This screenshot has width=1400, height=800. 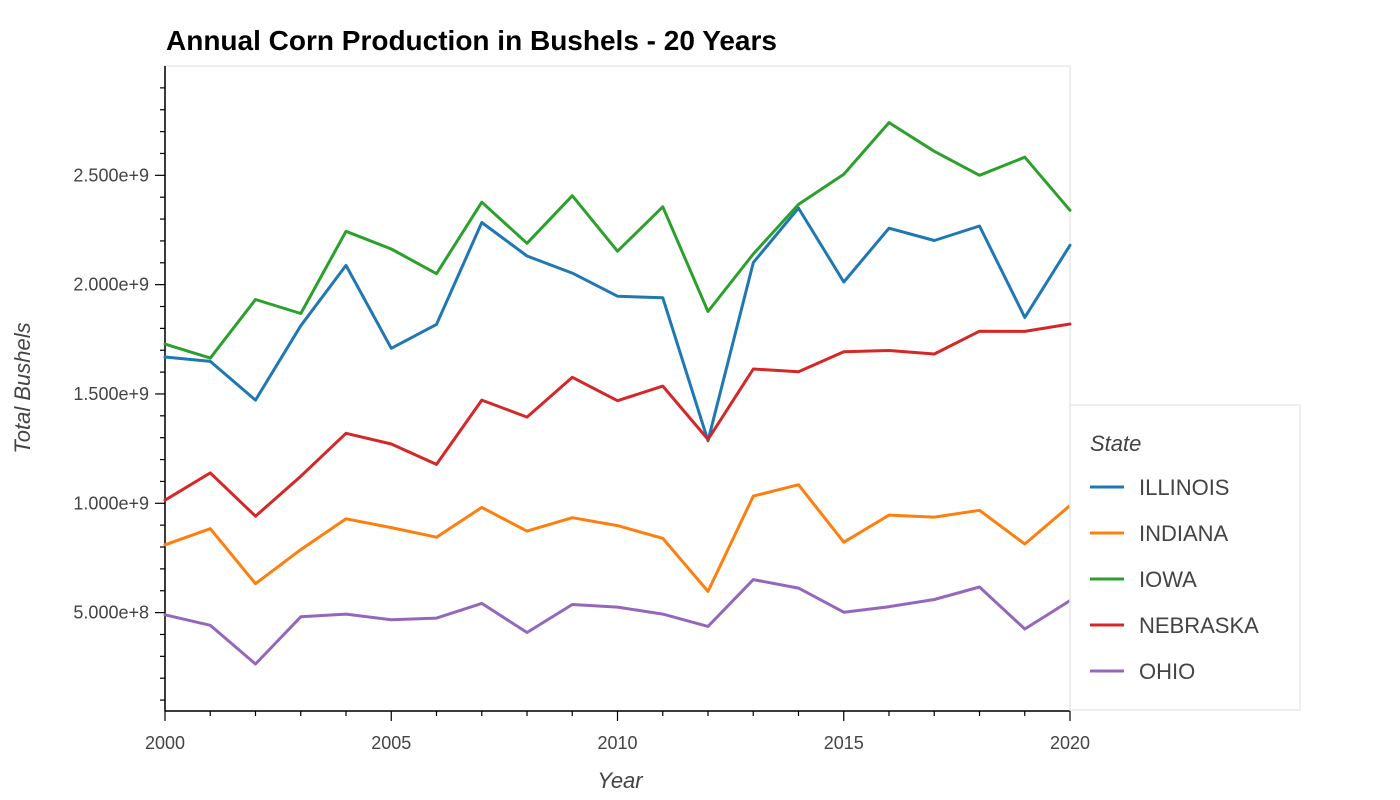 I want to click on legend-items: ILLINOIS INDIANA IOWA NEBRASKA OHIO, so click(x=1174, y=579).